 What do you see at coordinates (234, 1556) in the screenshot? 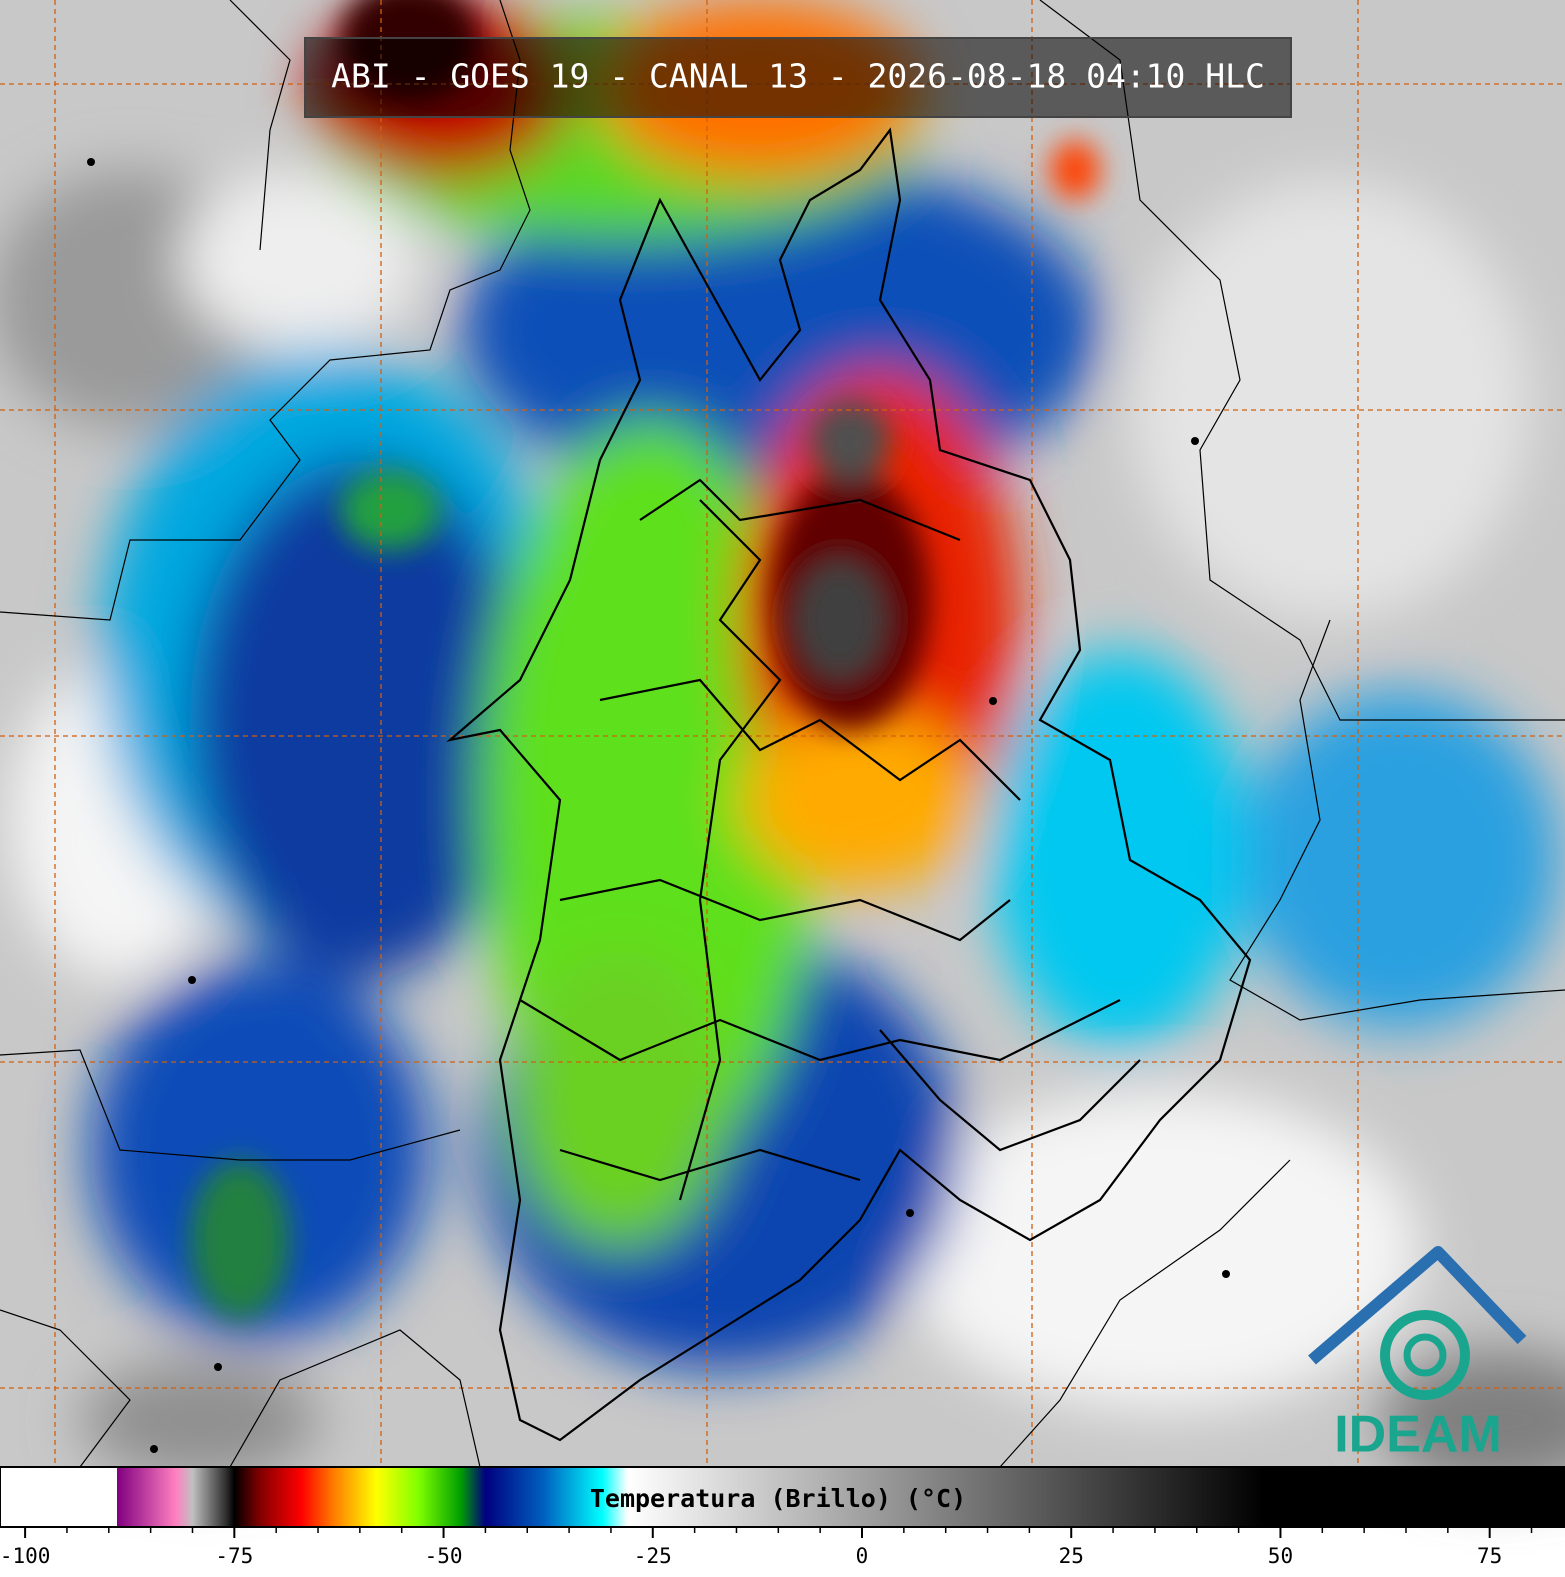
I see `tick-label: -75` at bounding box center [234, 1556].